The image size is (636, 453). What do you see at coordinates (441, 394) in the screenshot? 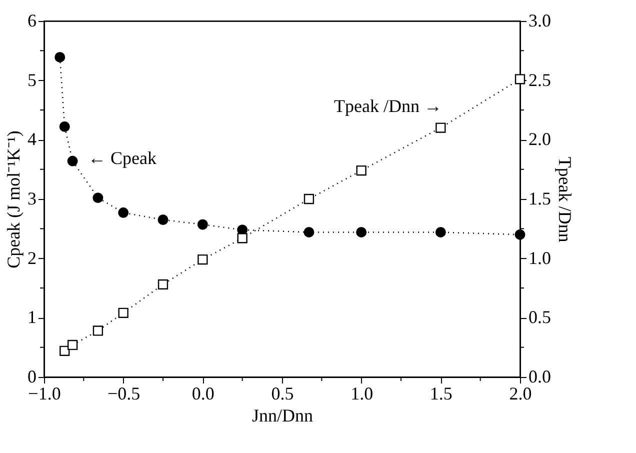
I see `x-tick-label: 1.5` at bounding box center [441, 394].